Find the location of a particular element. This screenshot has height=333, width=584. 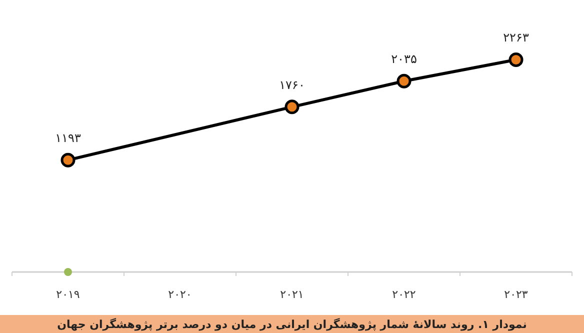

data-label: ۱۱۹۳ is located at coordinates (68, 138).